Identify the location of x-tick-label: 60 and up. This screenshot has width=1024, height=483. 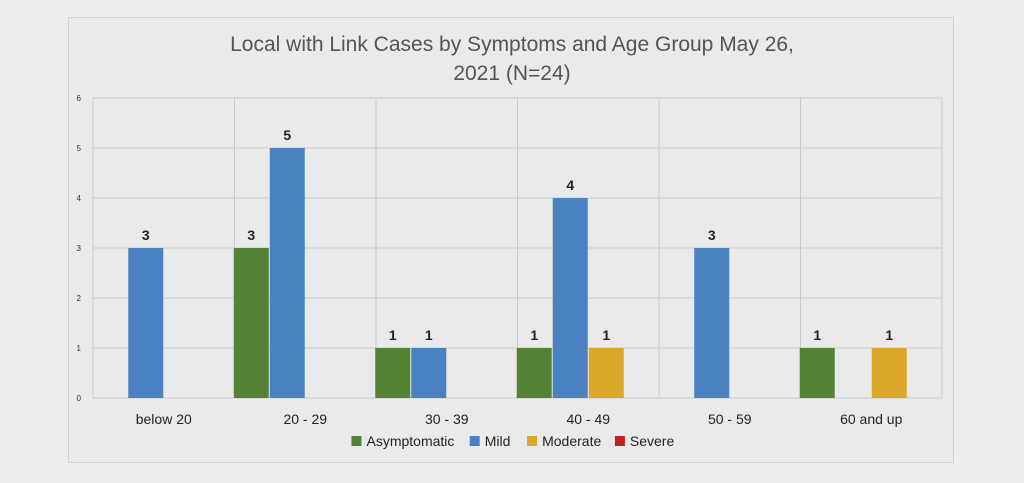
(871, 419).